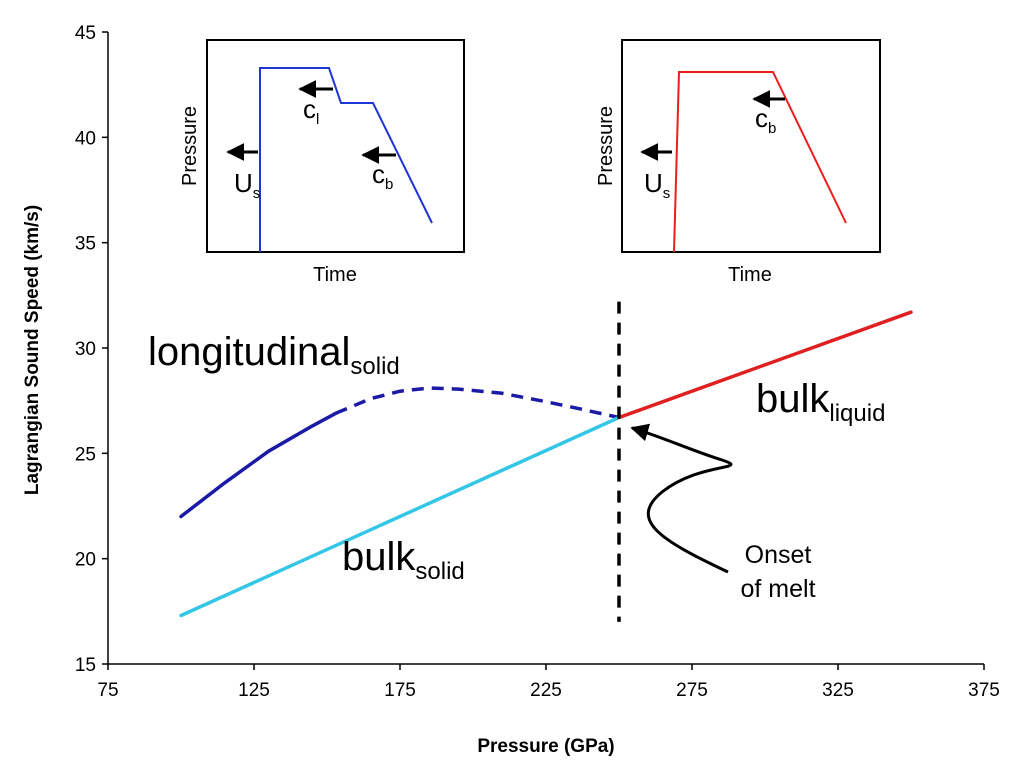 Image resolution: width=1024 pixels, height=773 pixels. I want to click on series-line-longitudinal-solid, so click(258, 465).